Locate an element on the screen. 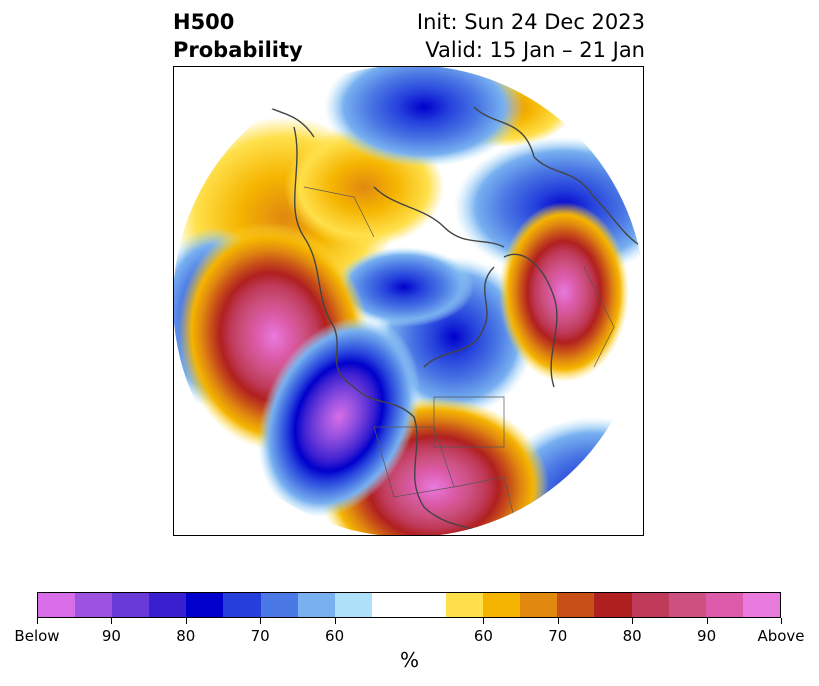  init-date: Init: Sun 24 Dec 2023 is located at coordinates (530, 22).